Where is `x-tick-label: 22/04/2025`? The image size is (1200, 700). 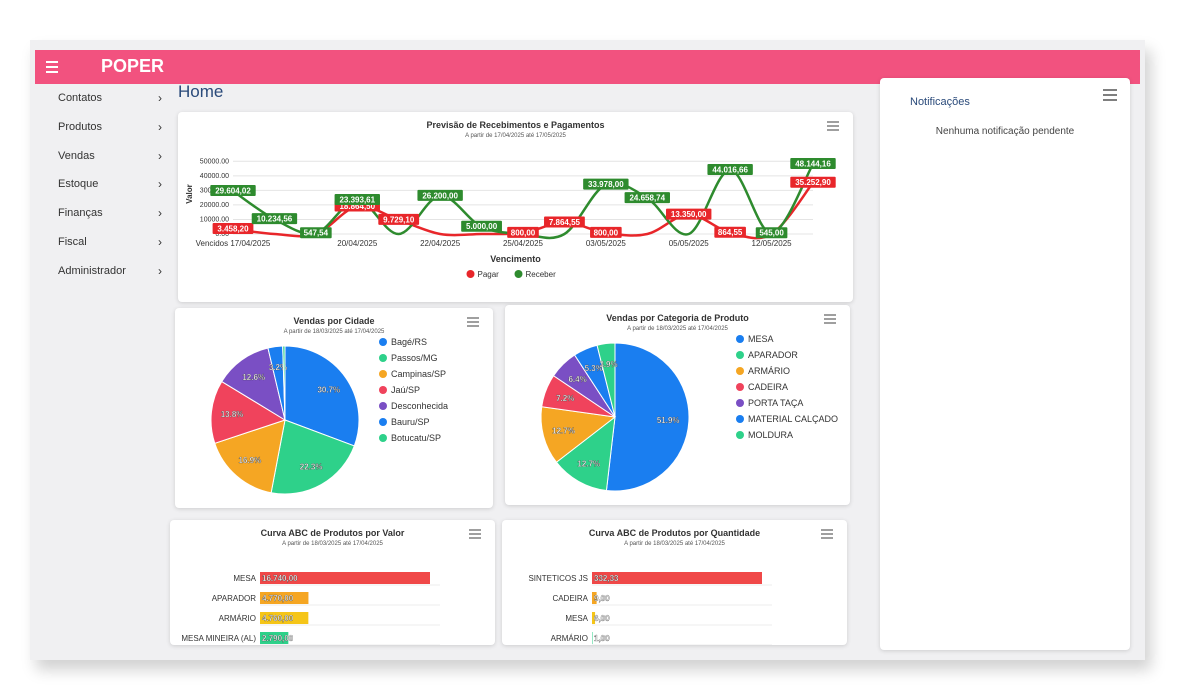 x-tick-label: 22/04/2025 is located at coordinates (440, 243).